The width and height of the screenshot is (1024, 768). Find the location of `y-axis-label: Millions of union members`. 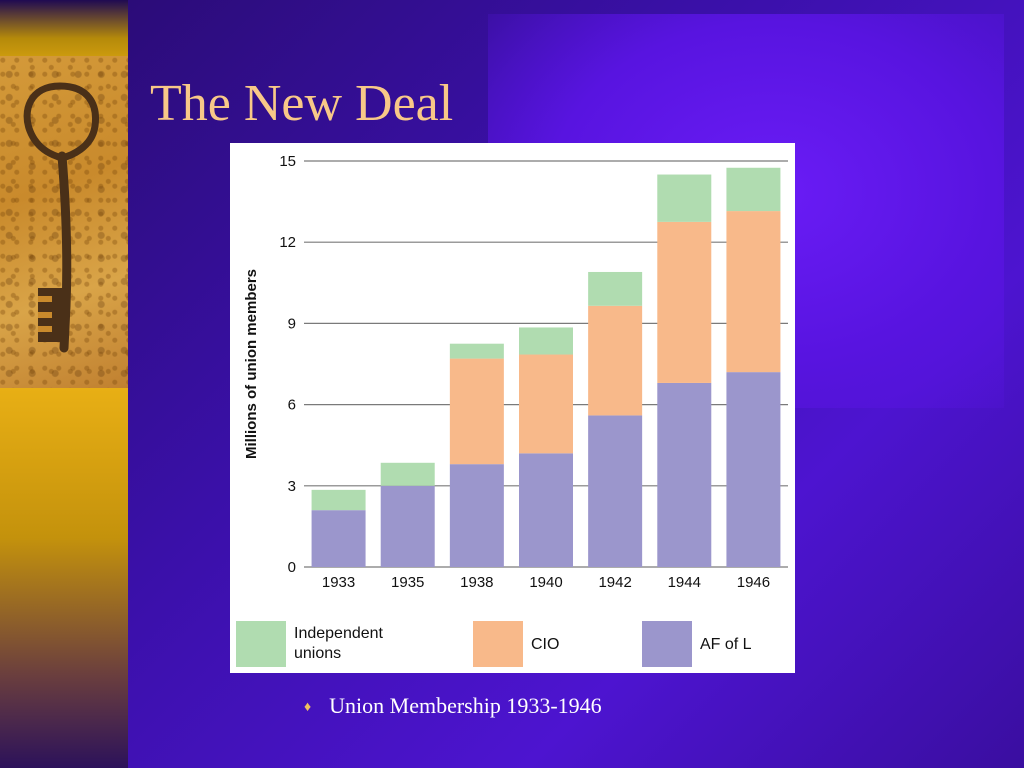

y-axis-label: Millions of union members is located at coordinates (251, 364).